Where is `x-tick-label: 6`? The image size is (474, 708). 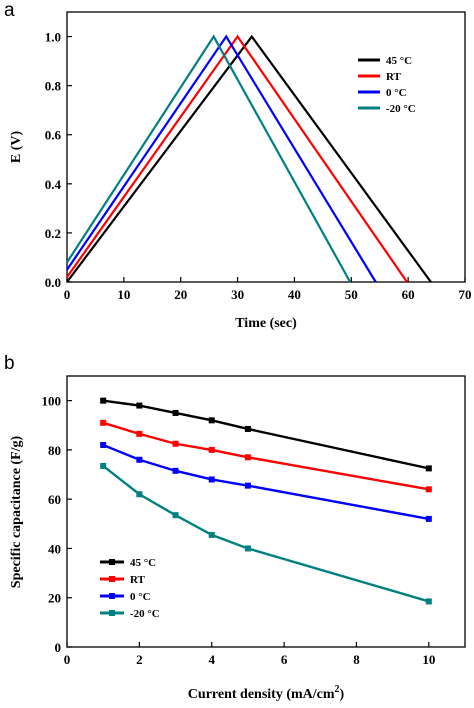
x-tick-label: 6 is located at coordinates (284, 659).